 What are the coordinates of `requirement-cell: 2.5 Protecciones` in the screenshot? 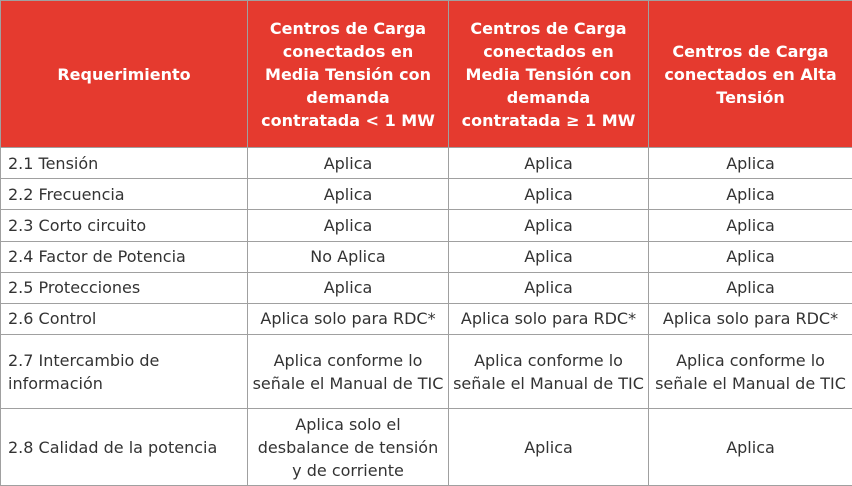 It's located at (124, 287).